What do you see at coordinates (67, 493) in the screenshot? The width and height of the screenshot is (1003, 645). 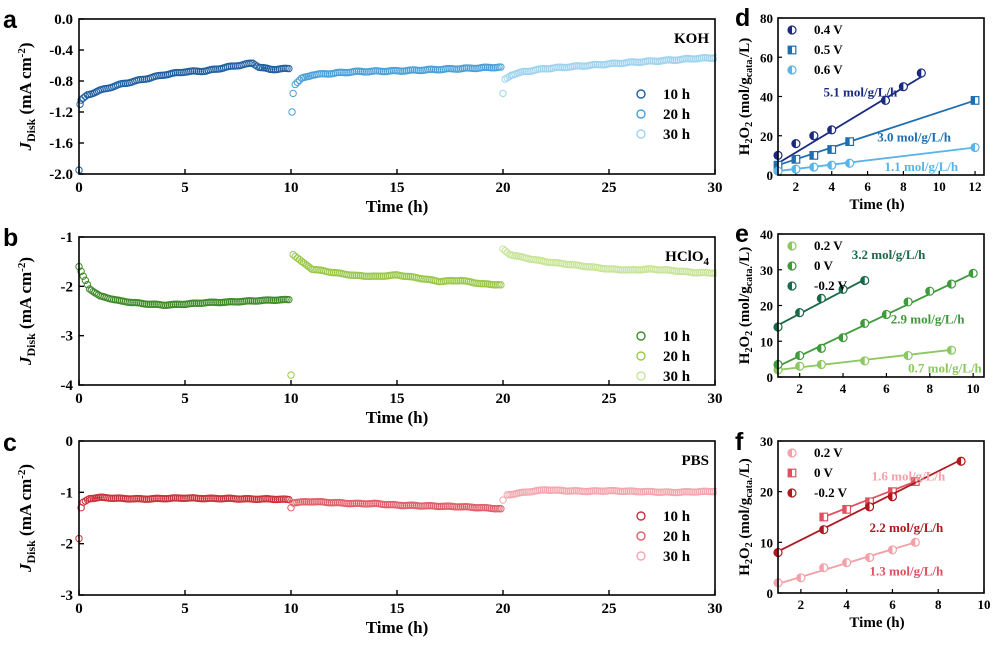 I see `y-tick-label: -1` at bounding box center [67, 493].